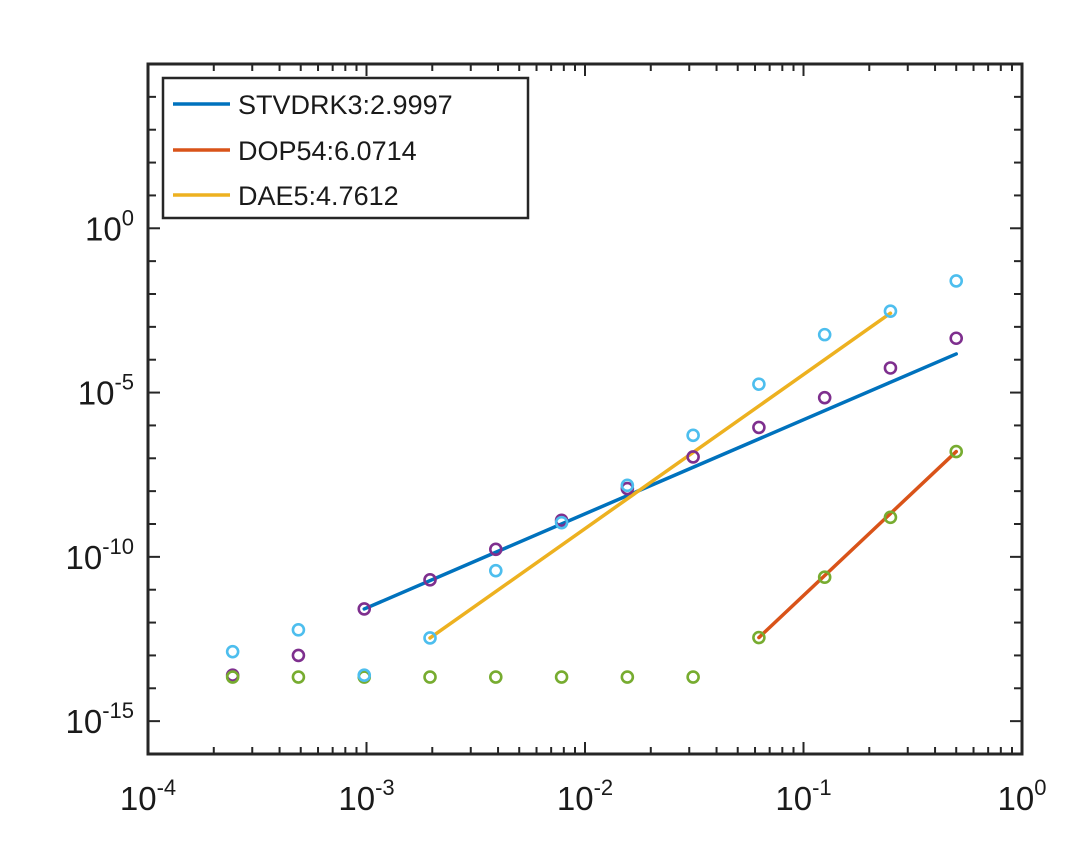 This screenshot has height=847, width=1076. What do you see at coordinates (327, 151) in the screenshot?
I see `legend-label-dop54: DOP54:6.0714` at bounding box center [327, 151].